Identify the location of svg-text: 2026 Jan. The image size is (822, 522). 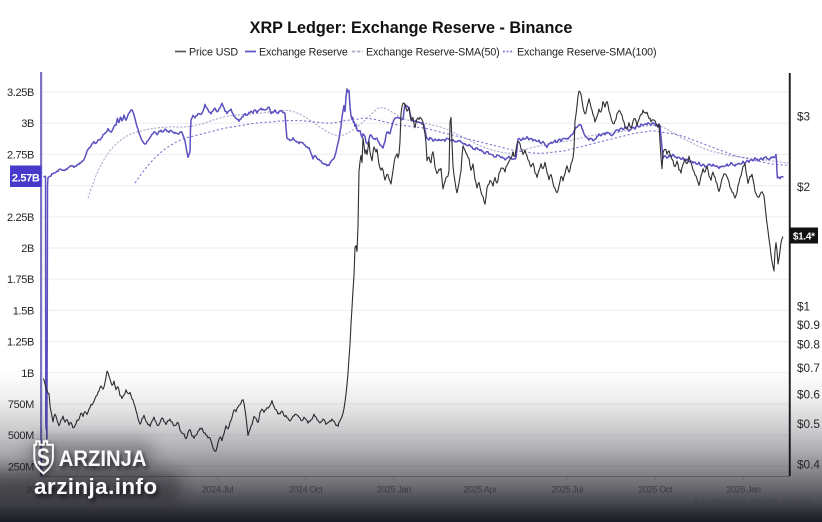
(743, 490).